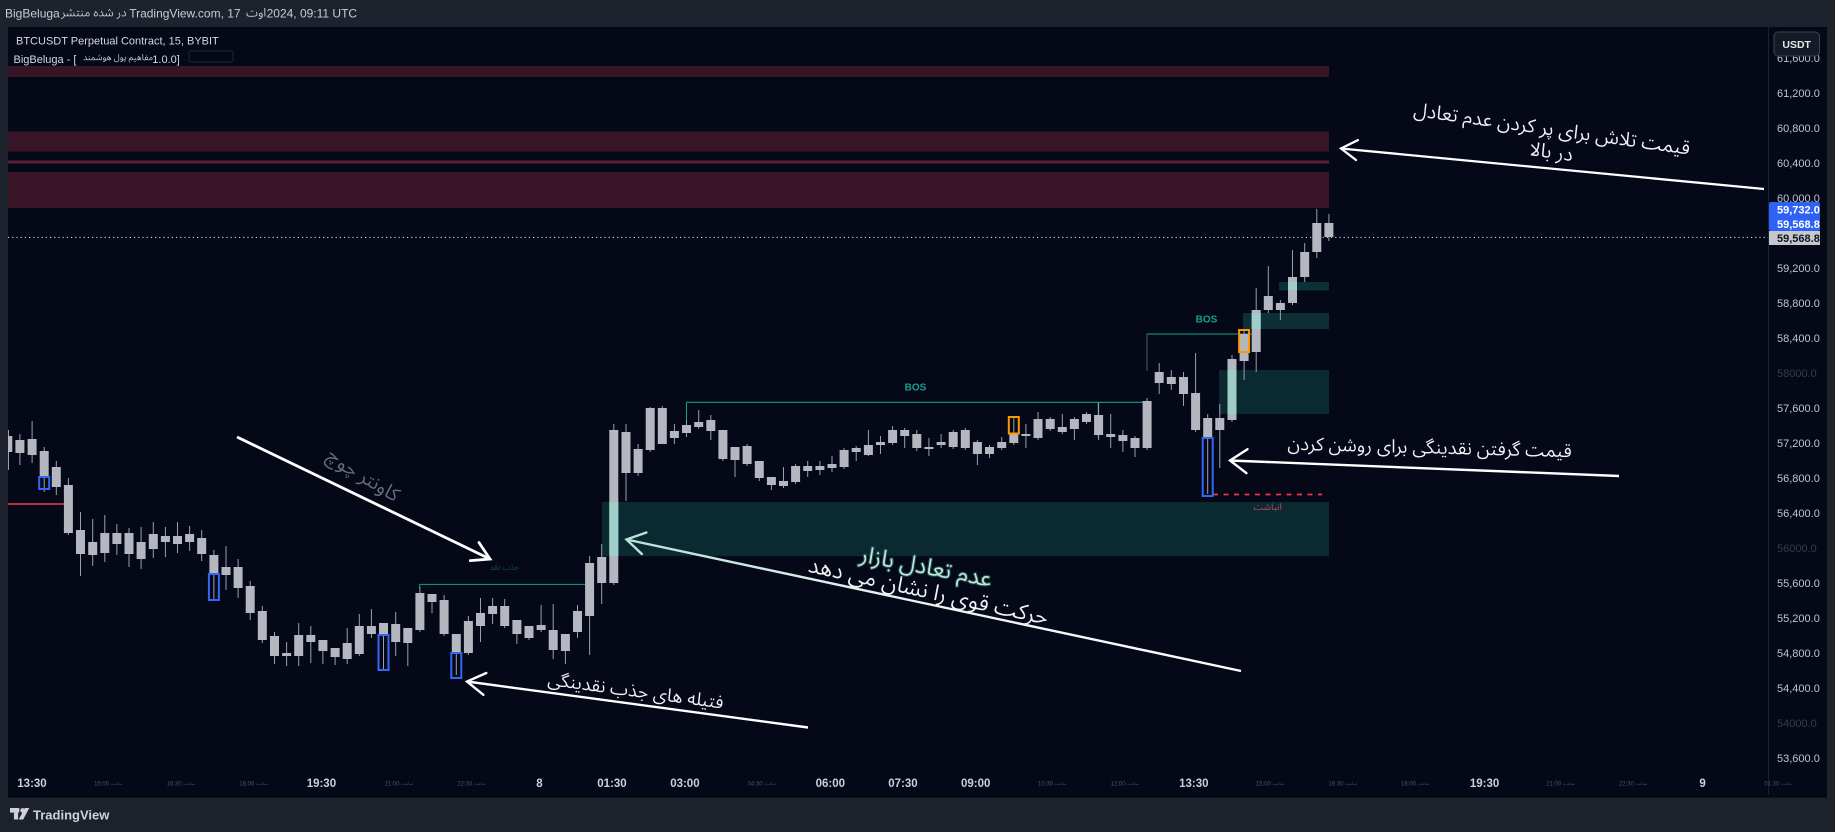 The height and width of the screenshot is (832, 1835). I want to click on svg-text: 60,400.0, so click(1798, 164).